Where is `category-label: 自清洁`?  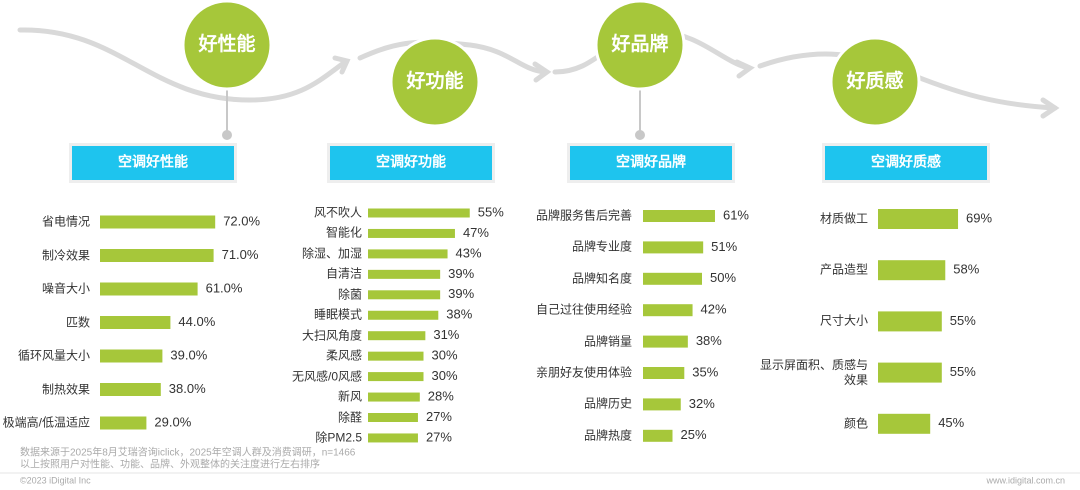
category-label: 自清洁 is located at coordinates (343, 273).